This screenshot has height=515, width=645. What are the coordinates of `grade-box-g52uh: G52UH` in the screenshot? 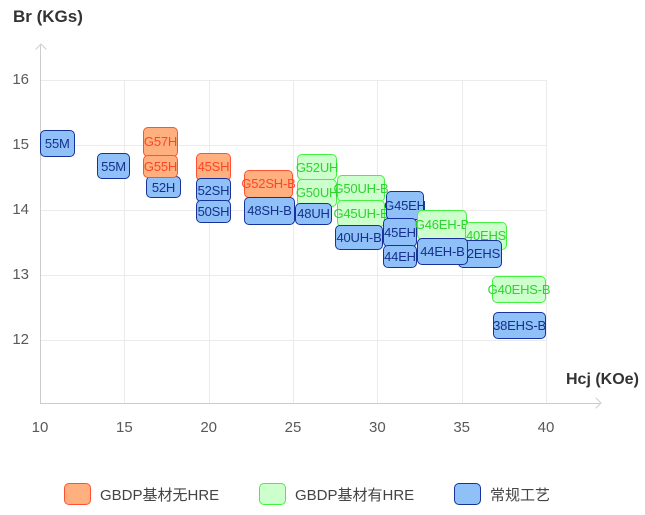 It's located at (317, 167).